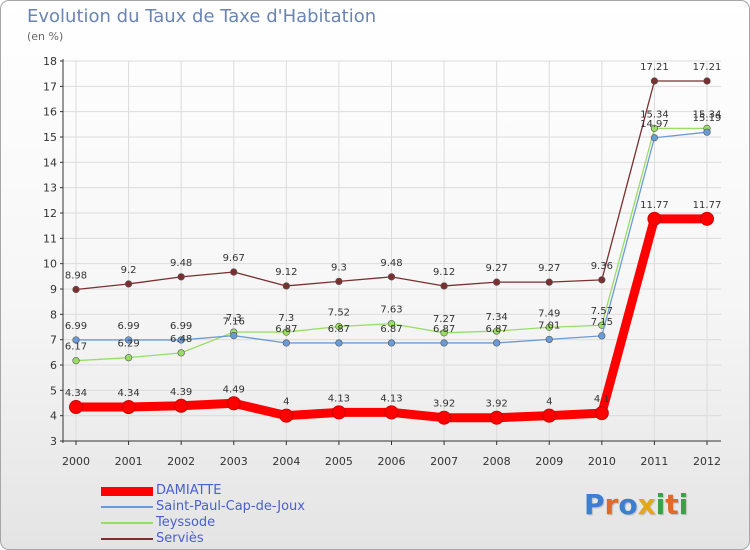  What do you see at coordinates (50, 264) in the screenshot?
I see `y-tick-label: 10` at bounding box center [50, 264].